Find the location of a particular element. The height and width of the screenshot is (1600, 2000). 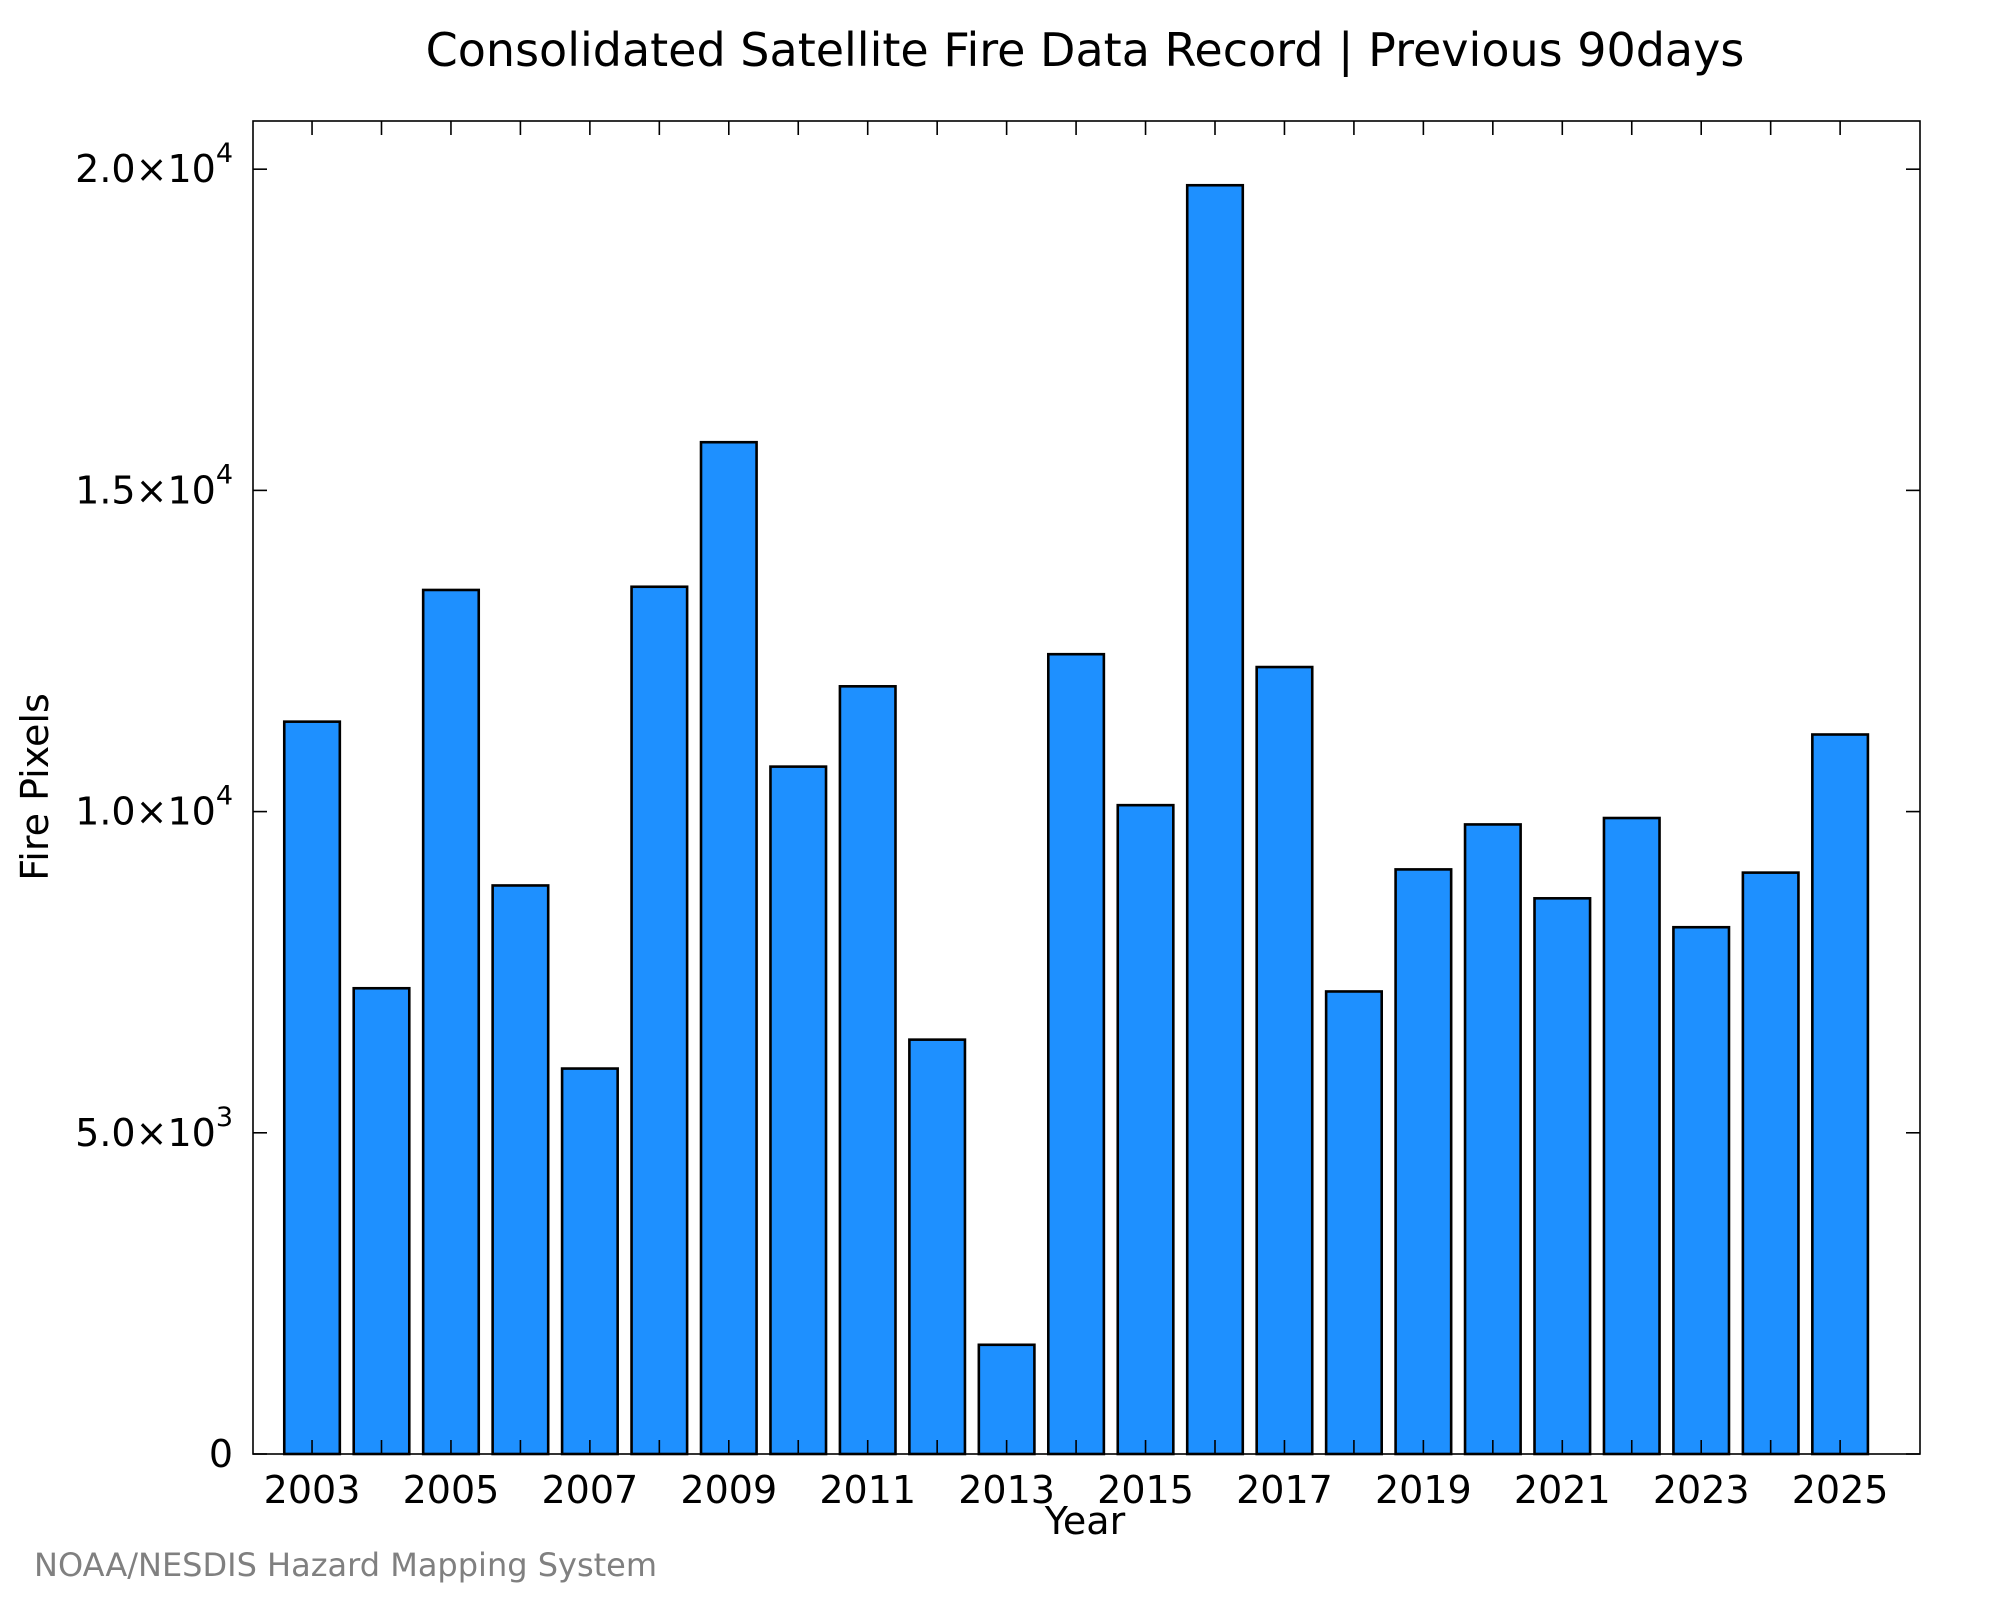

x-tick-label: 2023 is located at coordinates (1701, 1490).